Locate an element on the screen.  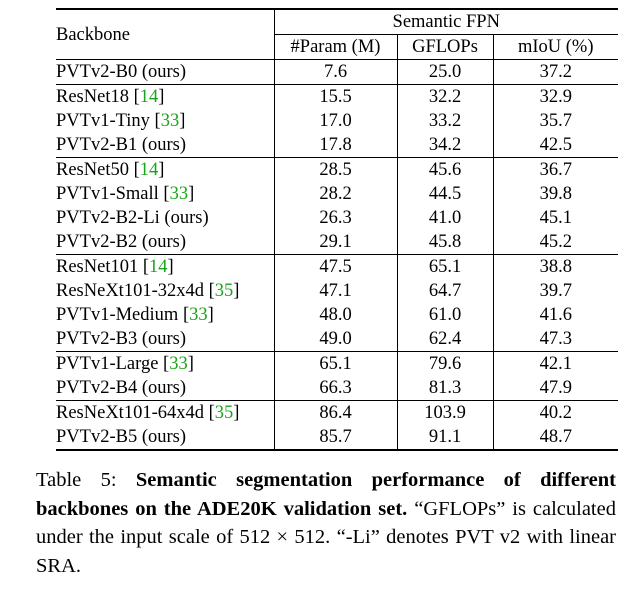
miou-cell: 42.1 is located at coordinates (555, 363).